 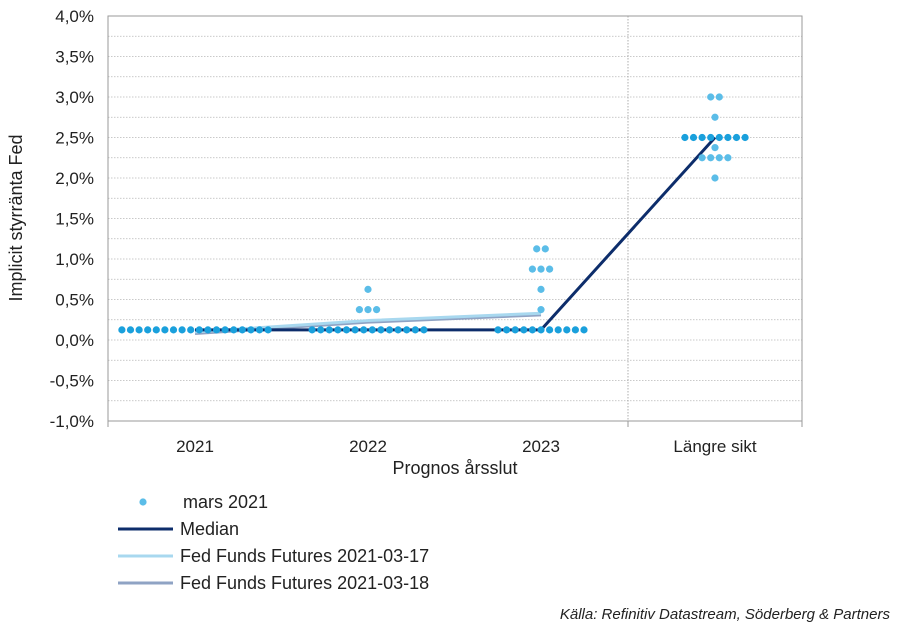 I want to click on legend-label: mars 2021, so click(x=225, y=502).